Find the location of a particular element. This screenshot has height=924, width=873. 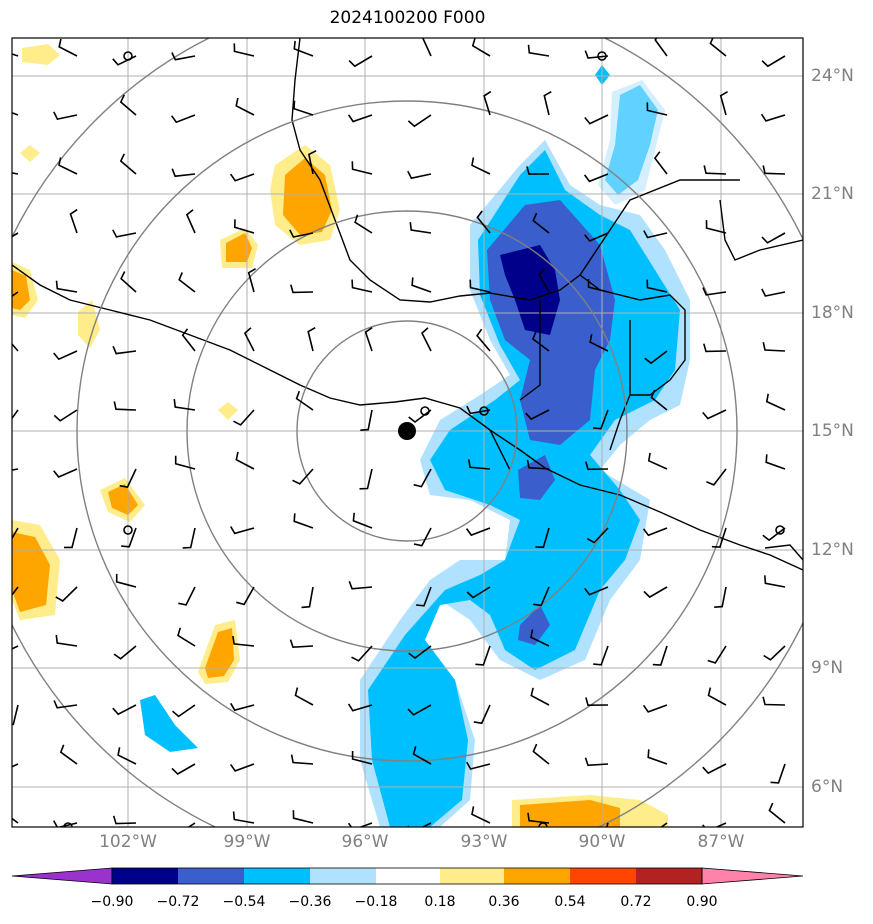

medium-blue-region-south is located at coordinates (536, 477).